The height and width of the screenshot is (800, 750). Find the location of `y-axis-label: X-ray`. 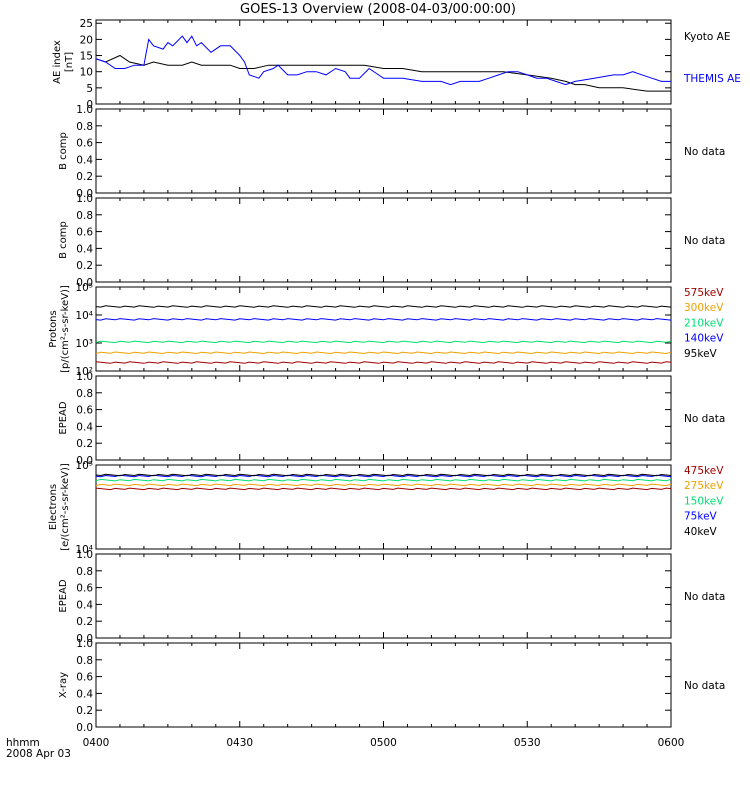

y-axis-label: X-ray is located at coordinates (63, 685).